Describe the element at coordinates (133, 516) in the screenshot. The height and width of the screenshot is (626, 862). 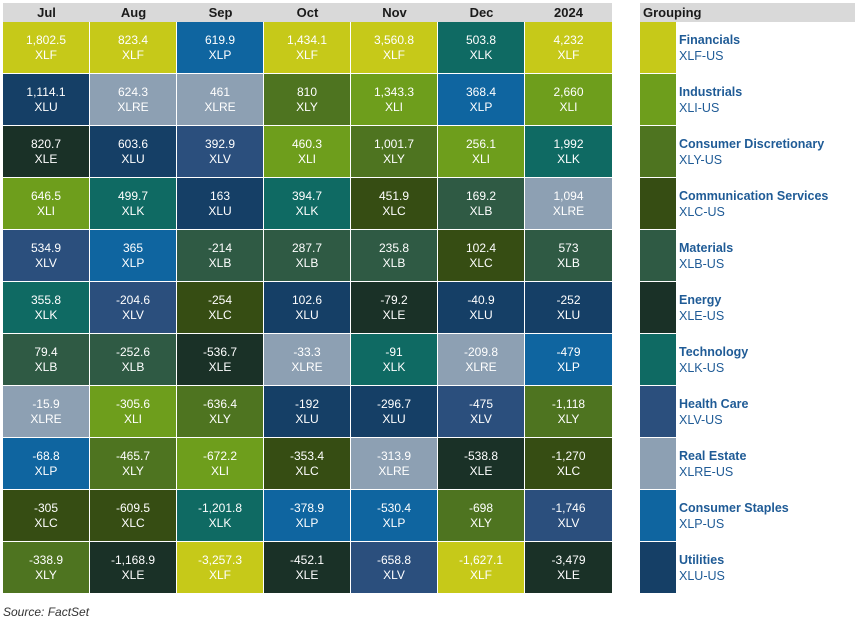
I see `table-cell: -609.5 XLC` at that location.